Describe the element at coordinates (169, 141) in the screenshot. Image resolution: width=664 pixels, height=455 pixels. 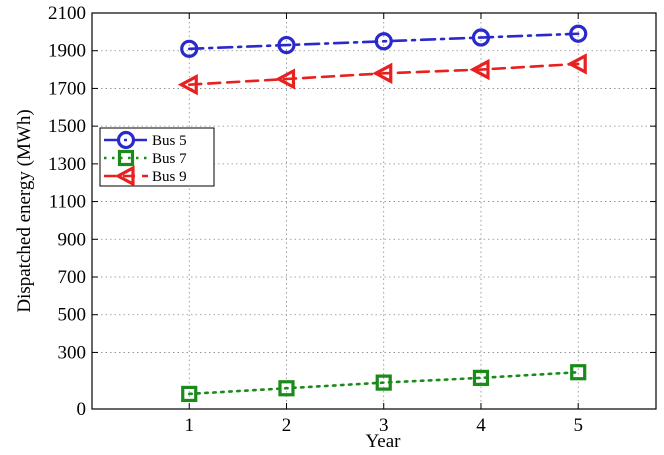
I see `legend-label: Bus 5` at that location.